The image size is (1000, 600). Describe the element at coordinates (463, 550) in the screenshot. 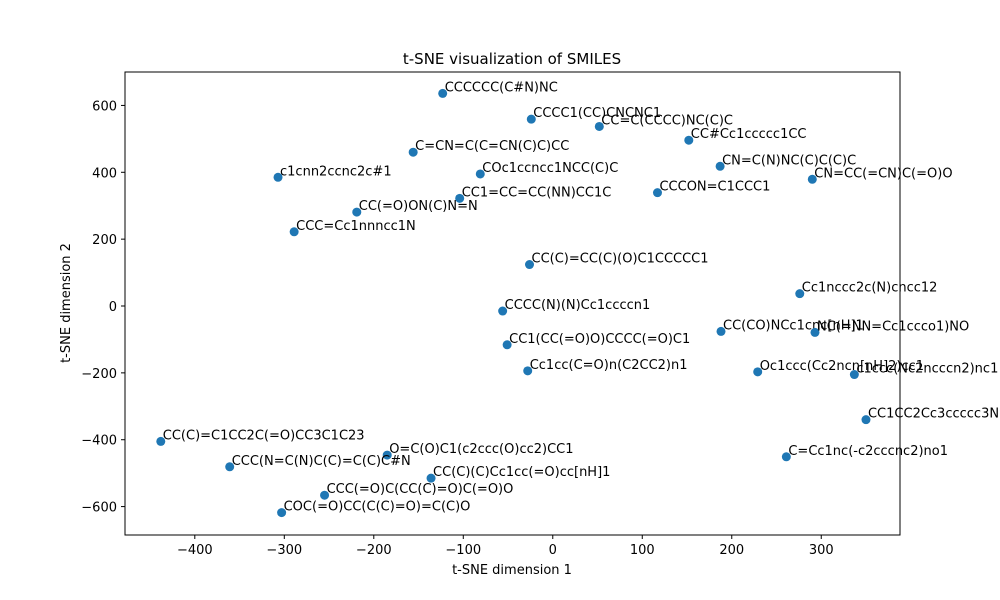

I see `x-tick-label: −100` at that location.